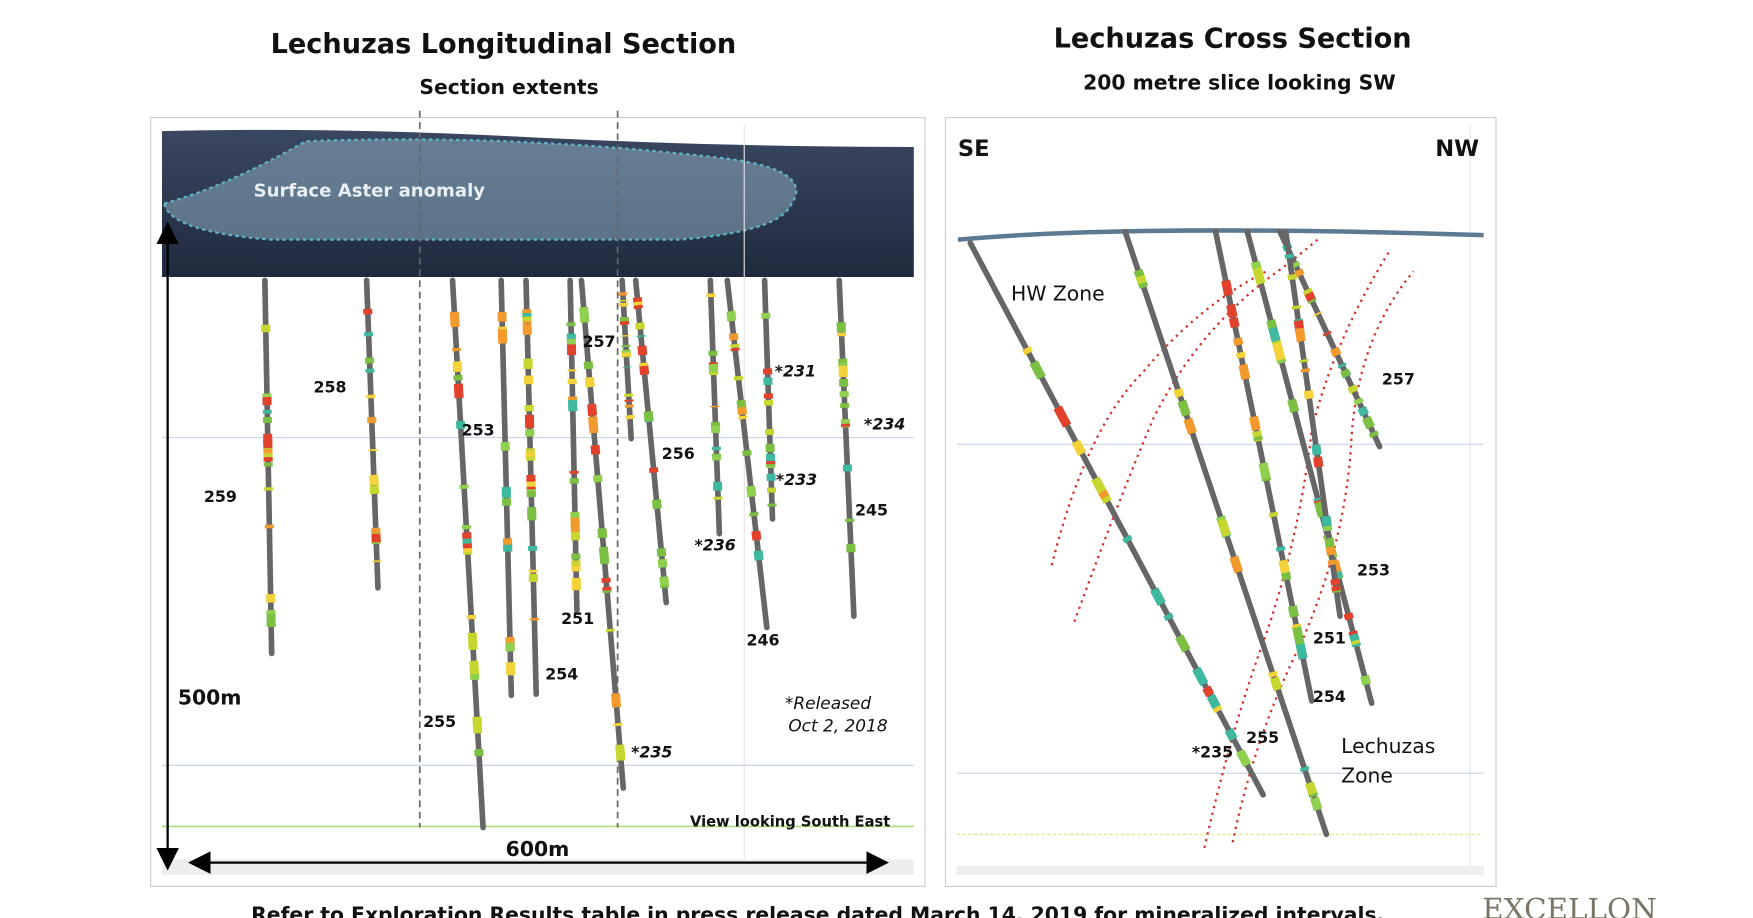 Image resolution: width=1753 pixels, height=918 pixels. Describe the element at coordinates (1457, 149) in the screenshot. I see `nw-label: NW` at that location.